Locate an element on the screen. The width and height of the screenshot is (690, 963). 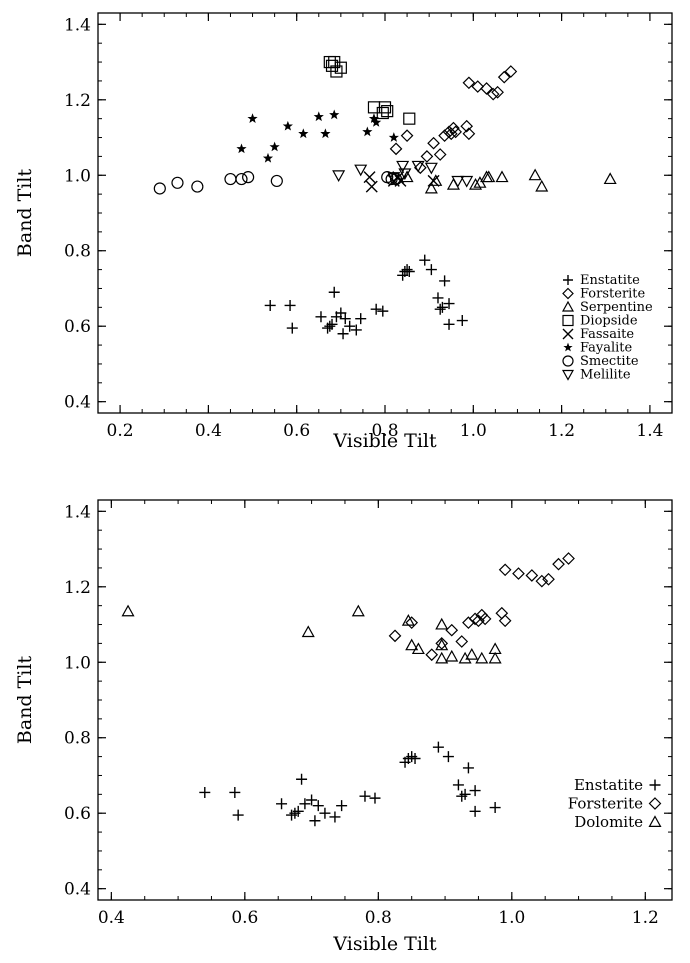
legend-label: Enstatite is located at coordinates (608, 785).